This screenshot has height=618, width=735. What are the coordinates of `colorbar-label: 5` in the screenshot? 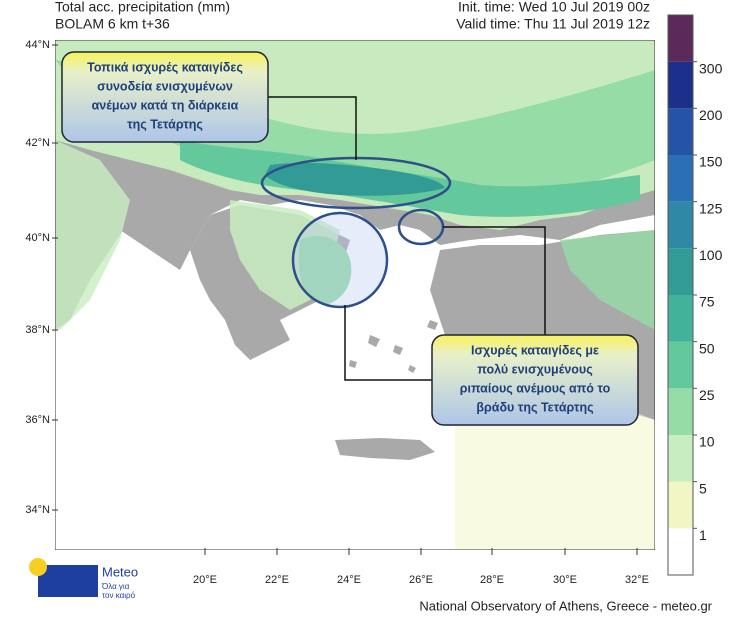 It's located at (703, 488).